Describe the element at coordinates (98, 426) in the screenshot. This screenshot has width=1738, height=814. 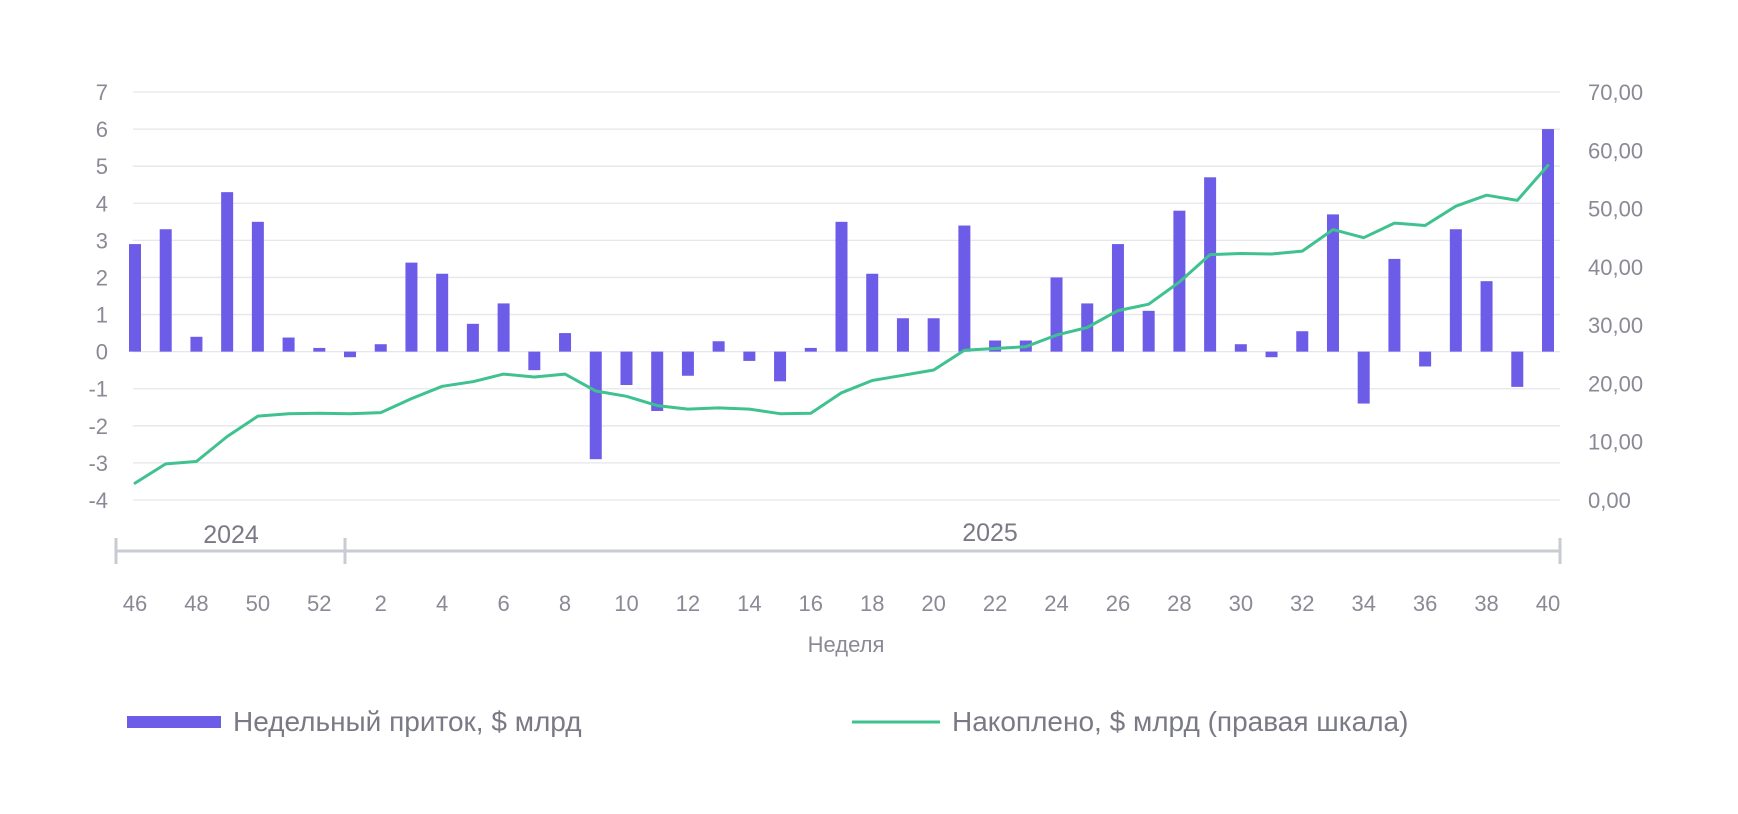
I see `left-tick-label: -2` at that location.